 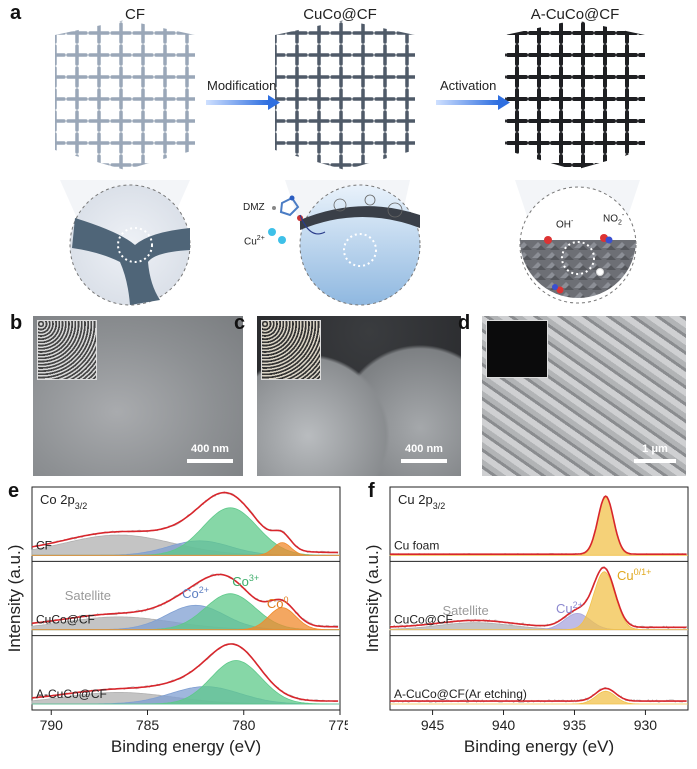 What do you see at coordinates (299, 215) in the screenshot?
I see `dmz-molecule-icon` at bounding box center [299, 215].